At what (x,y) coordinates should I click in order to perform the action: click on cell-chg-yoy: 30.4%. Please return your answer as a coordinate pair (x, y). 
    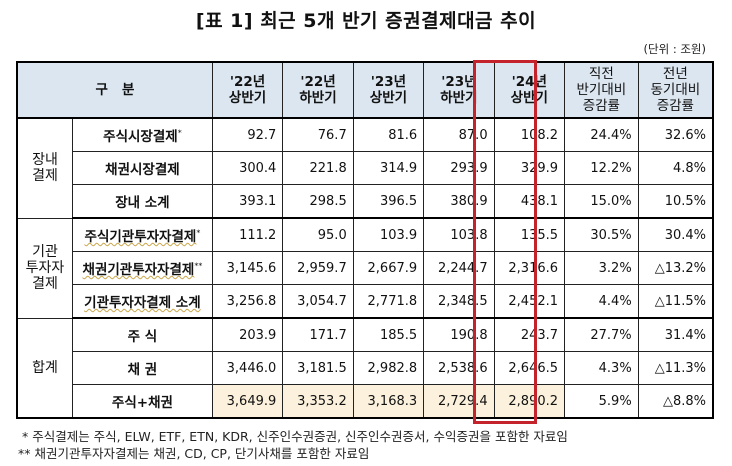
    Looking at the image, I should click on (675, 234).